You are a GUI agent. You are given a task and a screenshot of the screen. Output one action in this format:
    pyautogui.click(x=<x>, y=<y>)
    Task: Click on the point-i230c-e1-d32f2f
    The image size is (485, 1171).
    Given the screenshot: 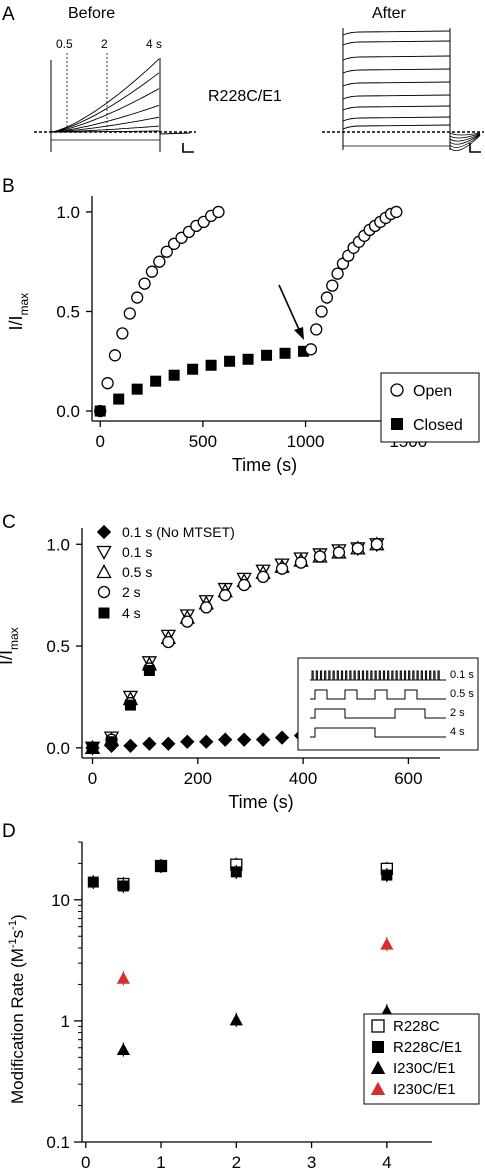 What is the action you would take?
    pyautogui.click(x=387, y=943)
    